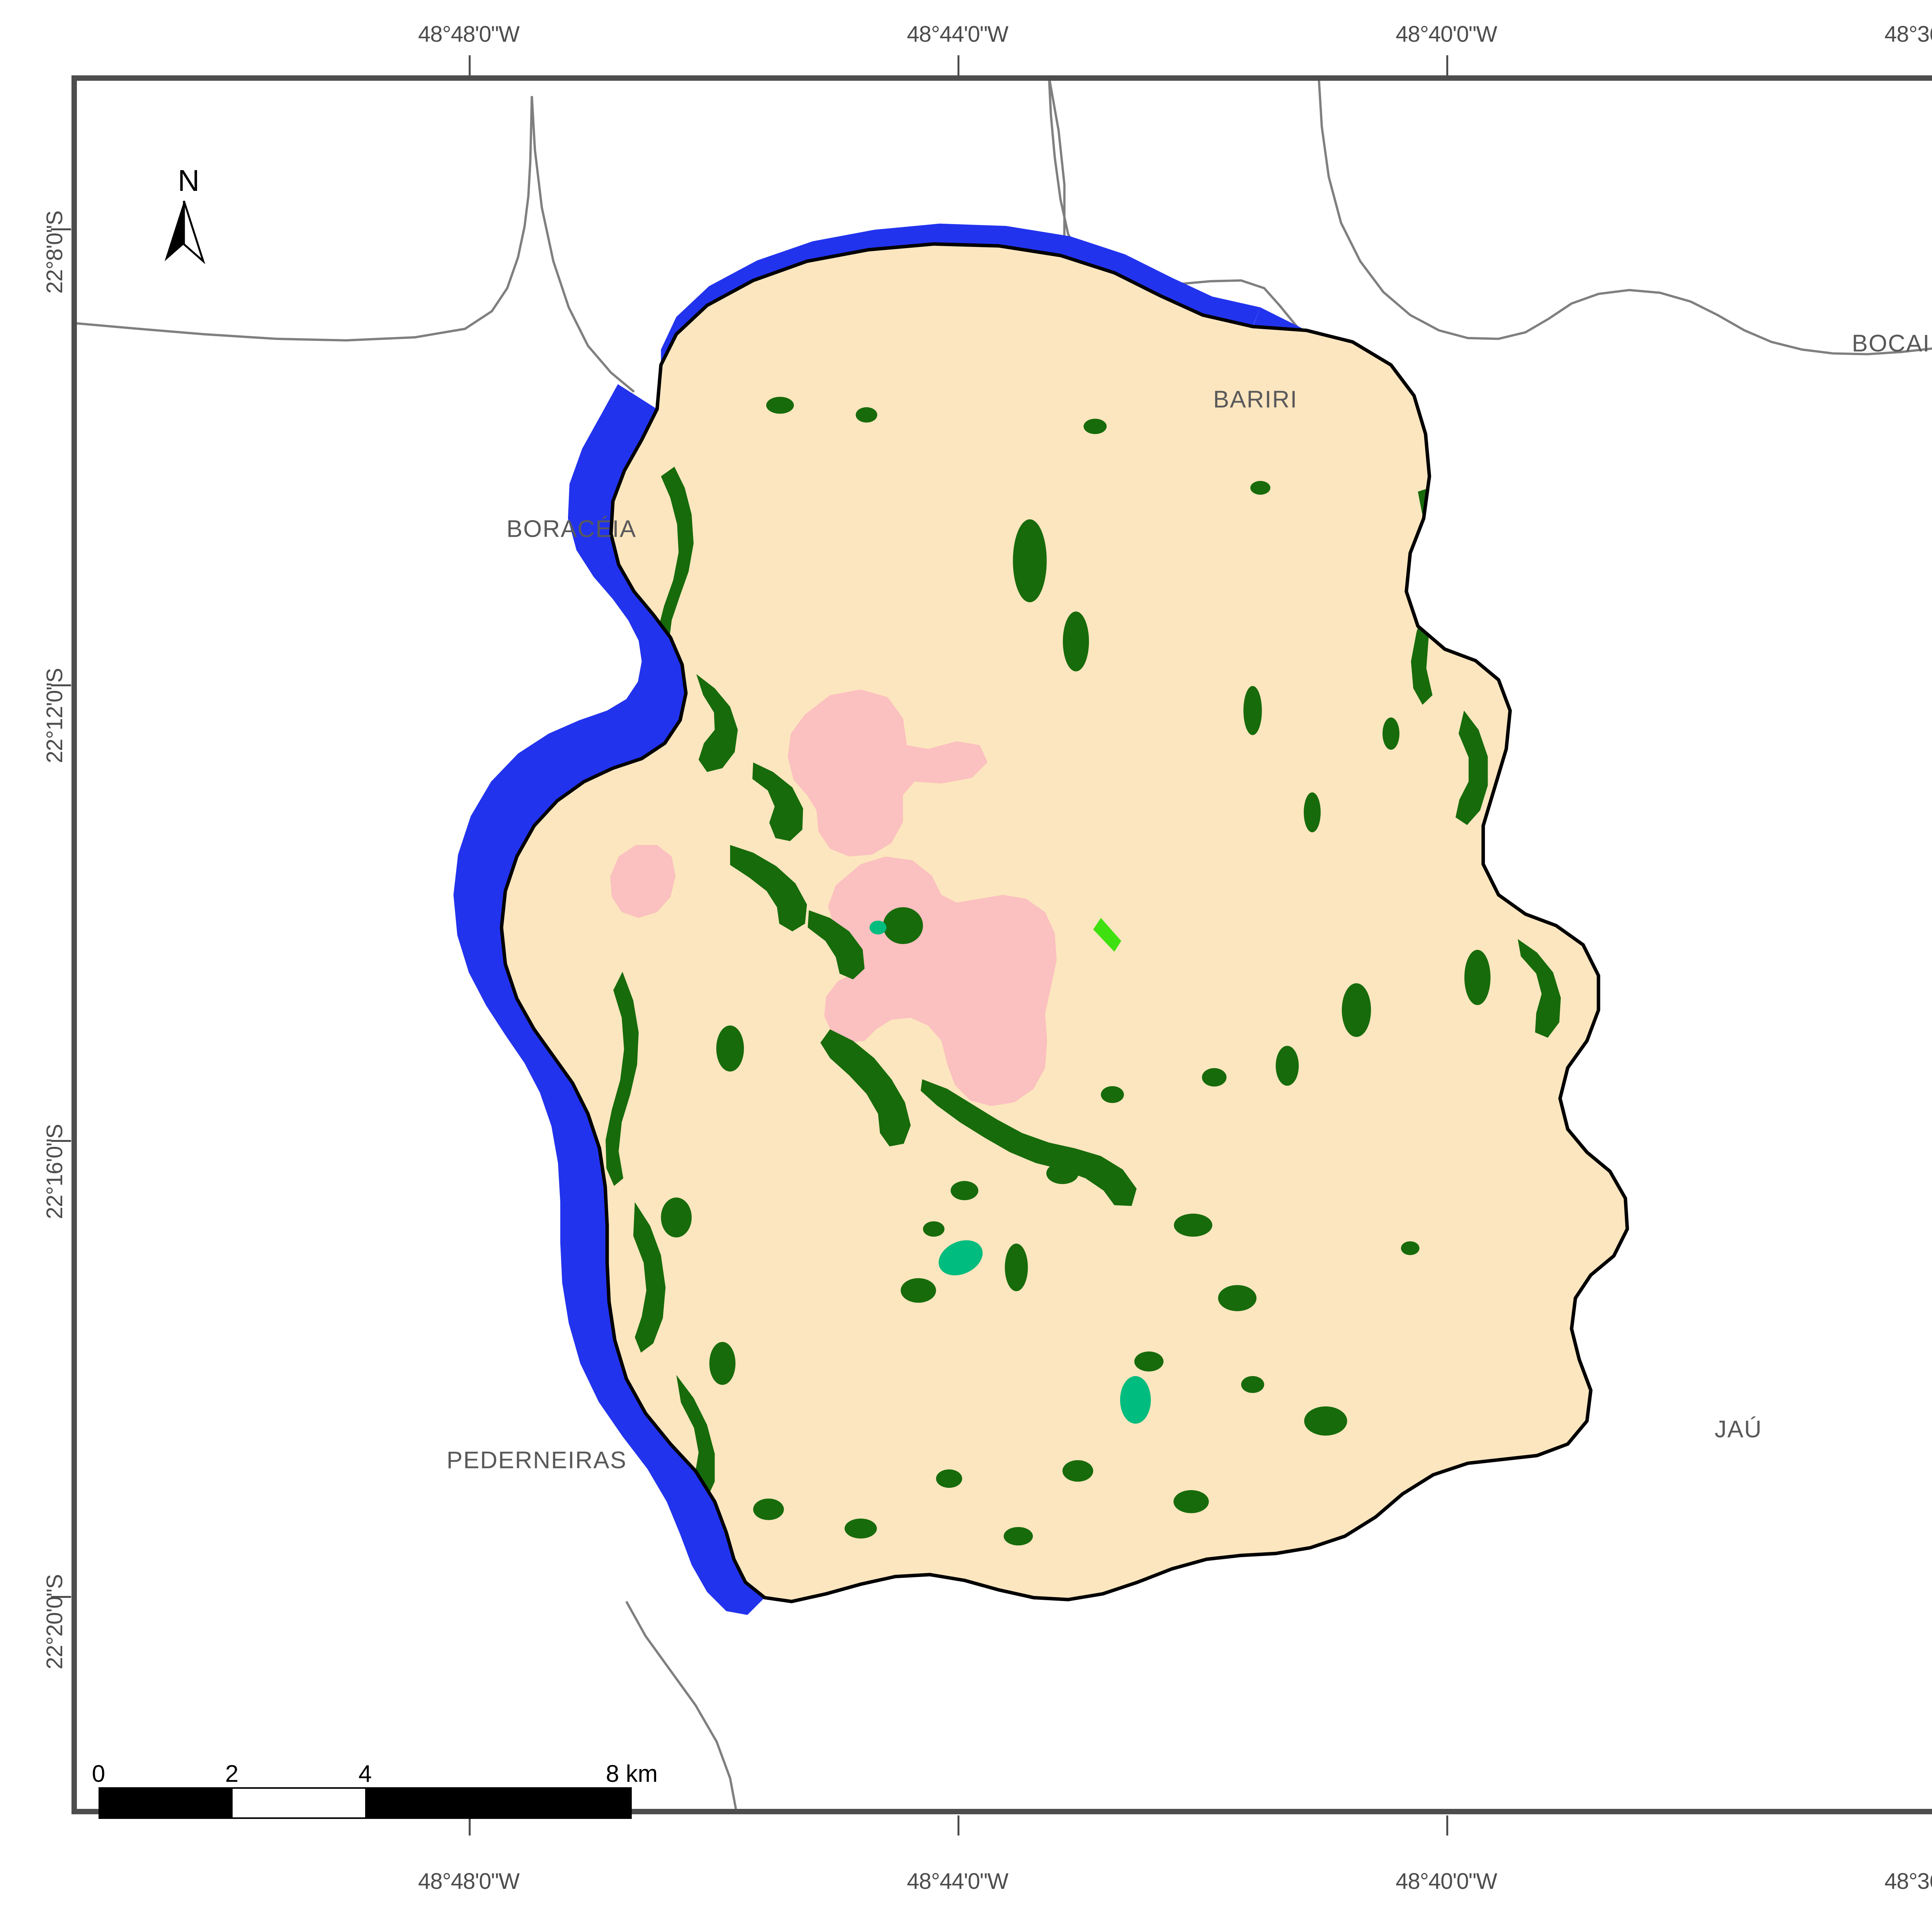  I want to click on north-arrow: N, so click(197, 217).